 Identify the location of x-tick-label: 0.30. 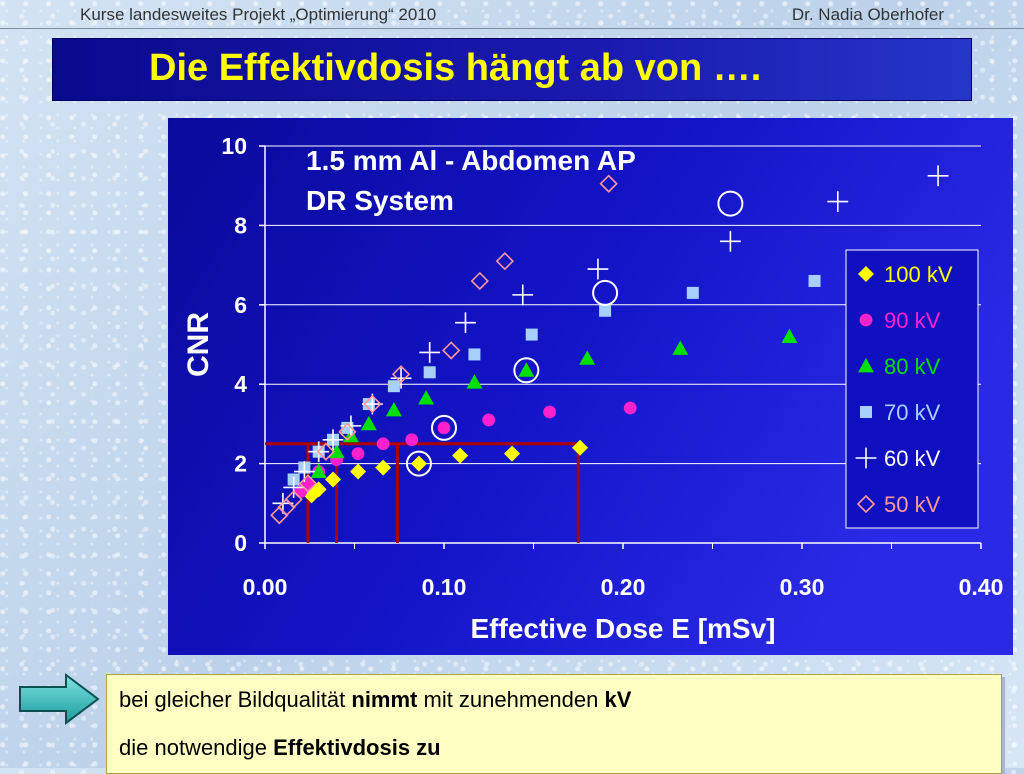
(802, 587).